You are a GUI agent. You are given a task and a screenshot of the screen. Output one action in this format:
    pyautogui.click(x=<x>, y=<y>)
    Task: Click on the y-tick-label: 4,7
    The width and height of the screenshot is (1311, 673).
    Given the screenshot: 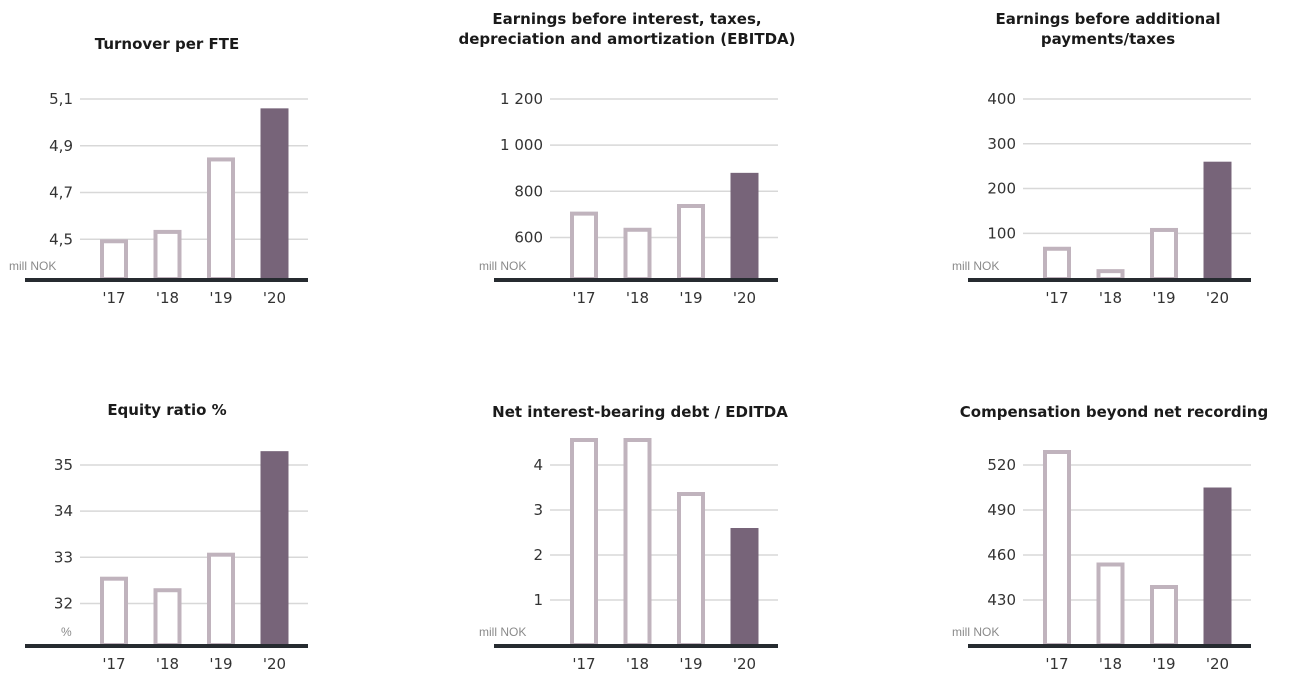 What is the action you would take?
    pyautogui.click(x=61, y=193)
    